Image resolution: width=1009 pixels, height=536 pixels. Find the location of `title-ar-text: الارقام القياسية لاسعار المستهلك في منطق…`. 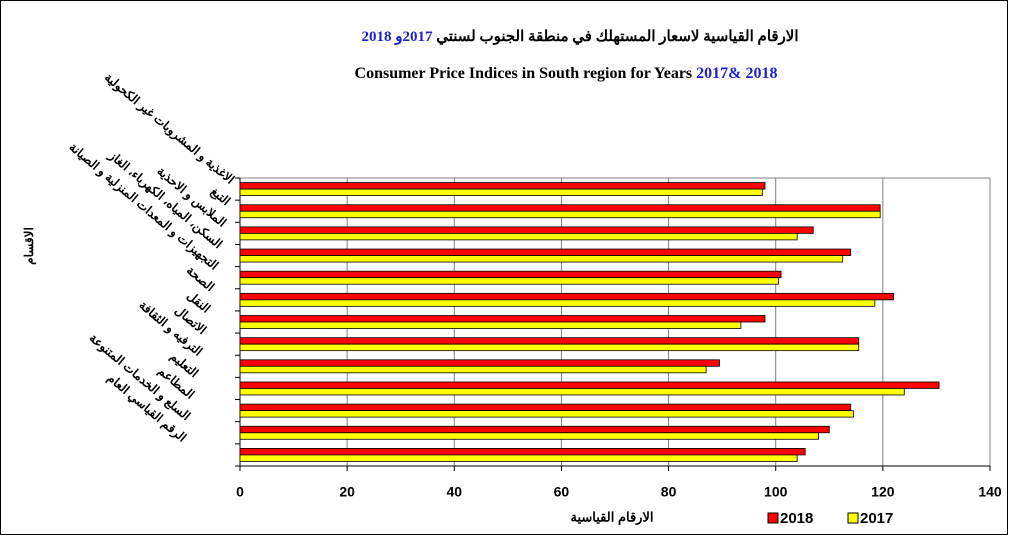

title-ar-text: الارقام القياسية لاسعار المستهلك في منطق… is located at coordinates (617, 37).